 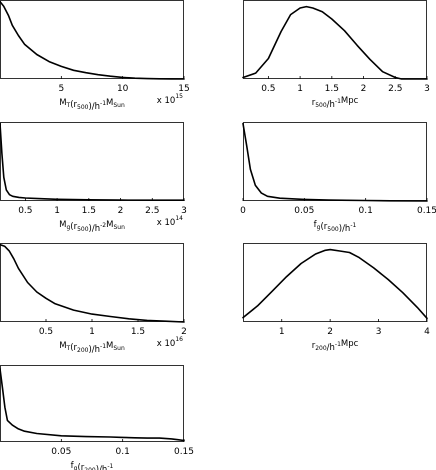 What do you see at coordinates (103, 225) in the screenshot?
I see `x-axis-label-part: -2` at bounding box center [103, 225].